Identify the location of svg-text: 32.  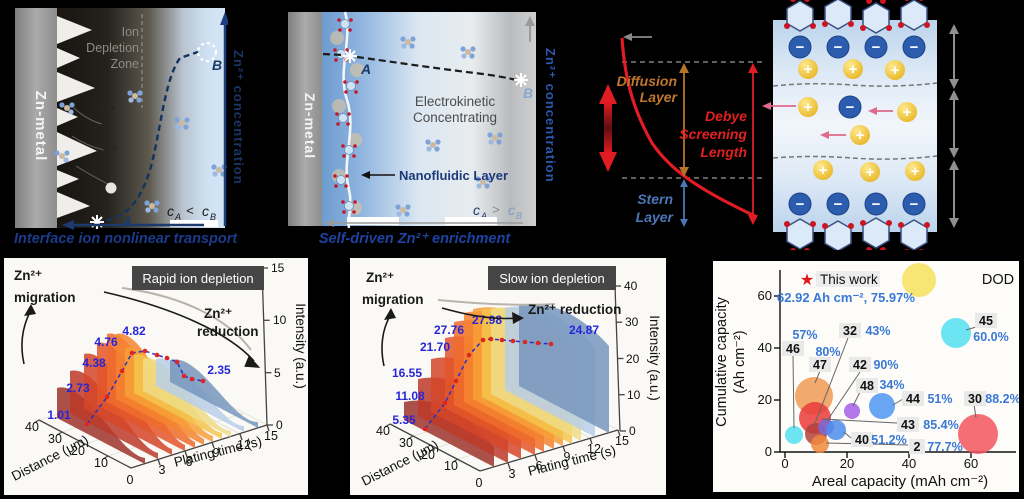
(850, 331).